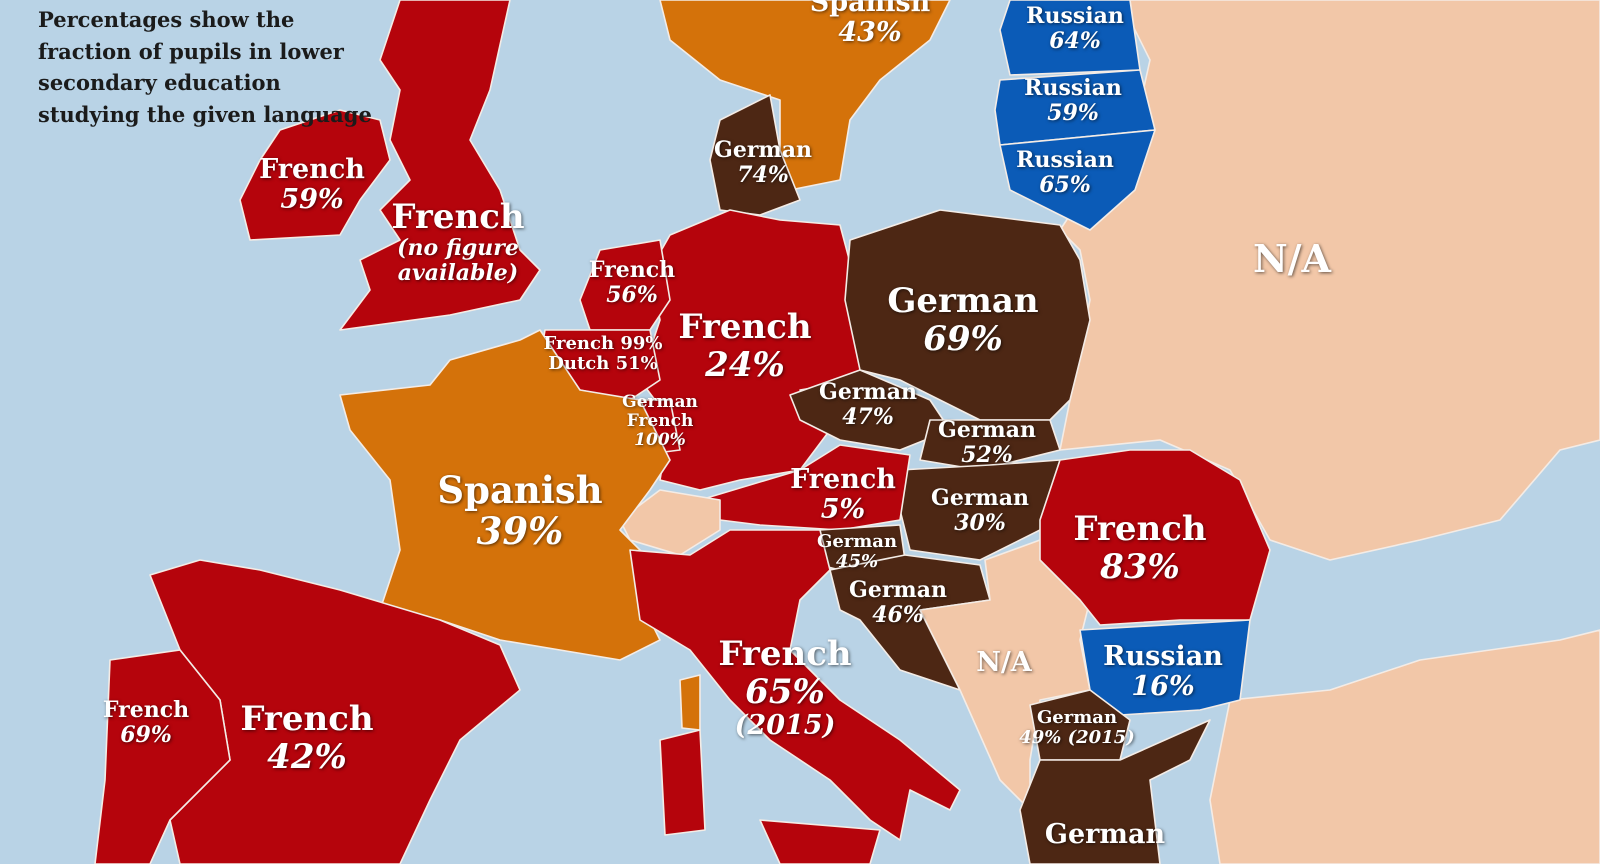  I want to click on region-austria, so click(805, 487).